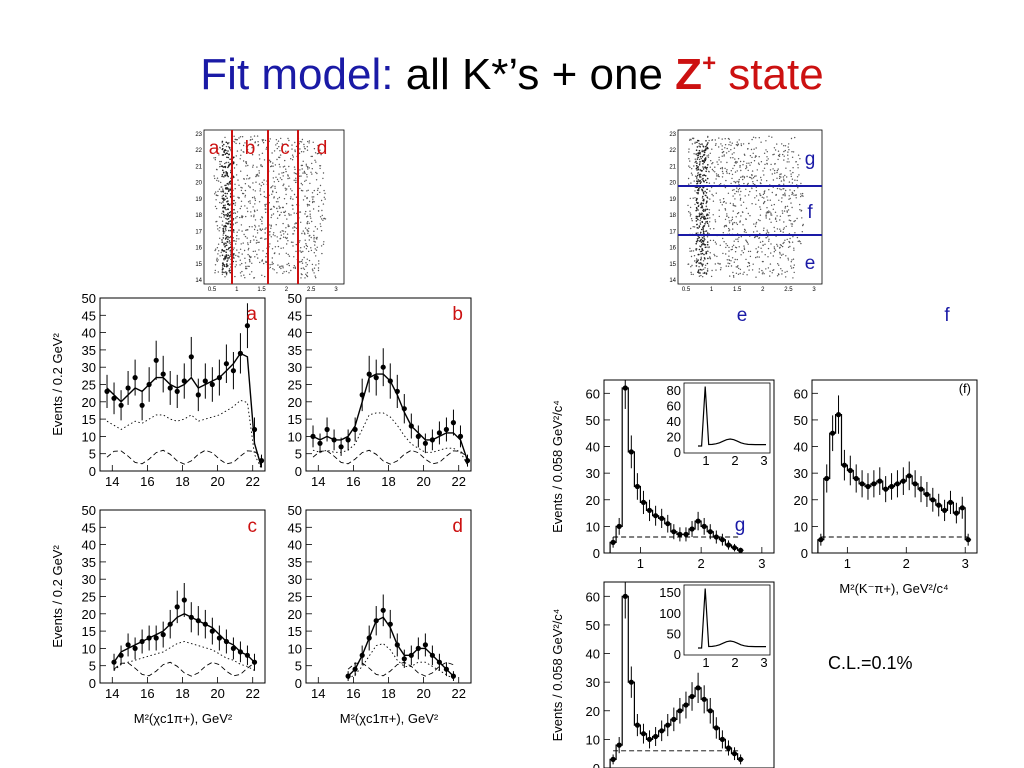  I want to click on fit-curve, so click(400, 646).